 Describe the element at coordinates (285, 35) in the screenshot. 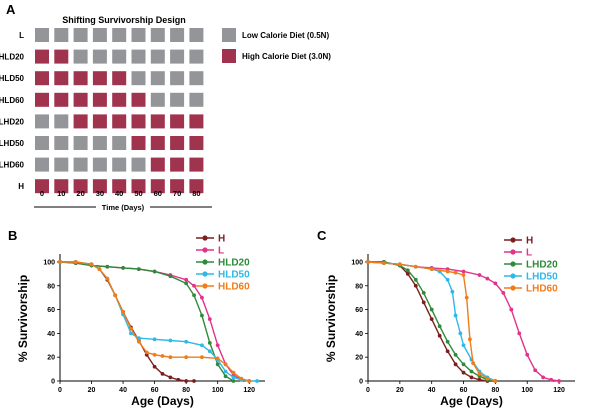

I see `legend-label-low: Low Calorie Diet (0.5N)` at that location.